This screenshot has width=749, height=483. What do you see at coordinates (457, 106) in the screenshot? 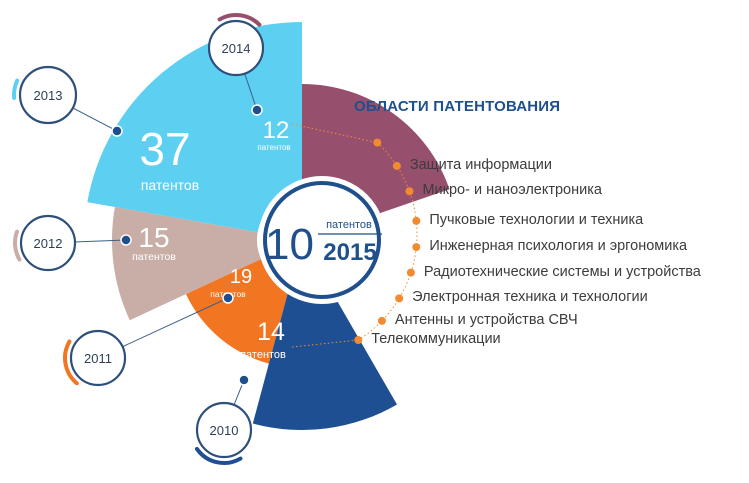
I see `areas-title: ОБЛАСТИ ПАТЕНТОВАНИЯ` at bounding box center [457, 106].